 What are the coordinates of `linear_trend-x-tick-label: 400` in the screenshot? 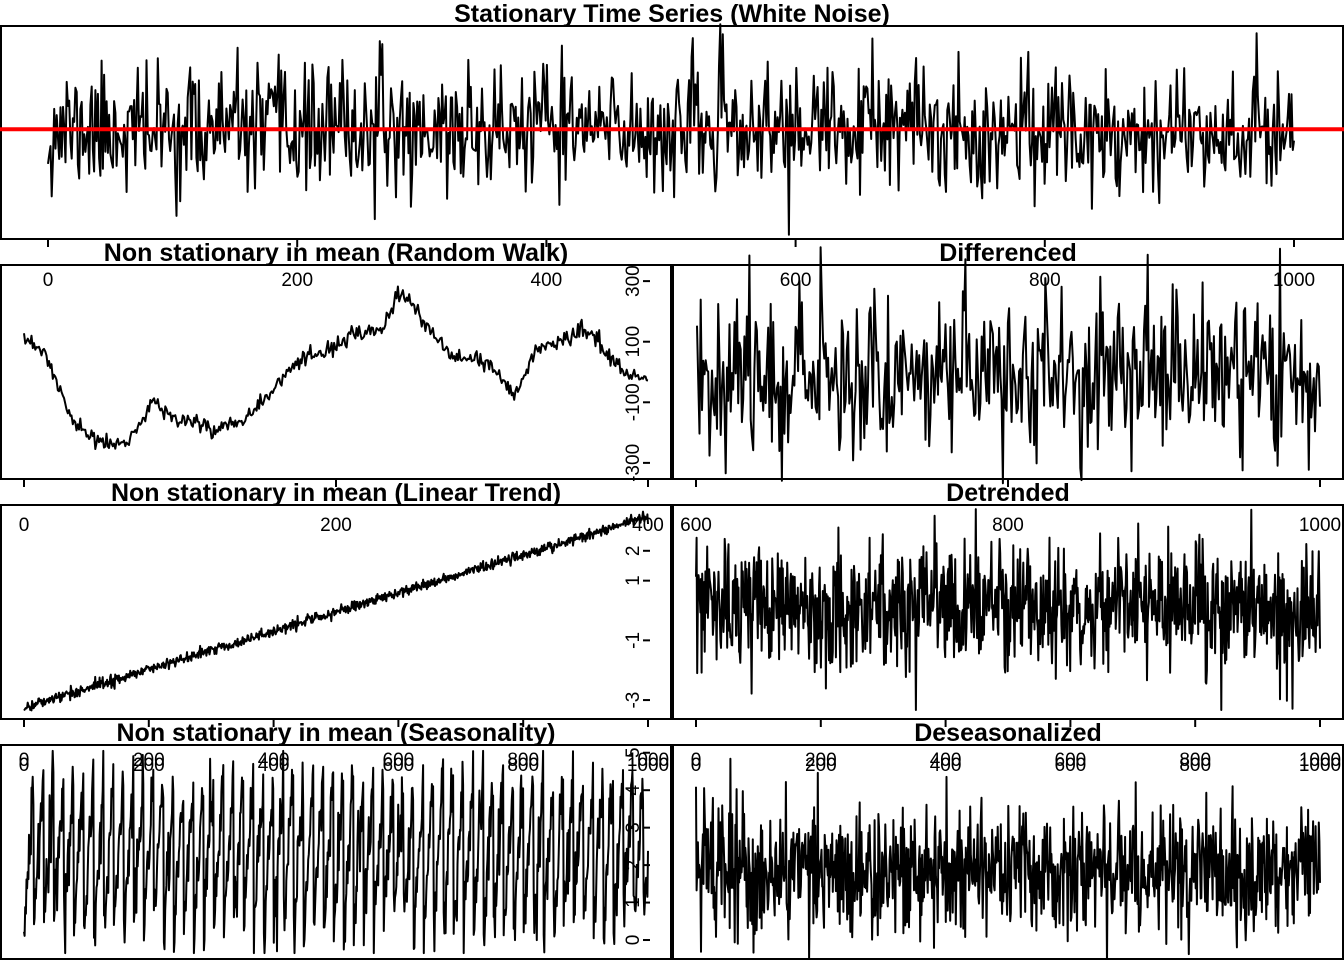 It's located at (274, 765).